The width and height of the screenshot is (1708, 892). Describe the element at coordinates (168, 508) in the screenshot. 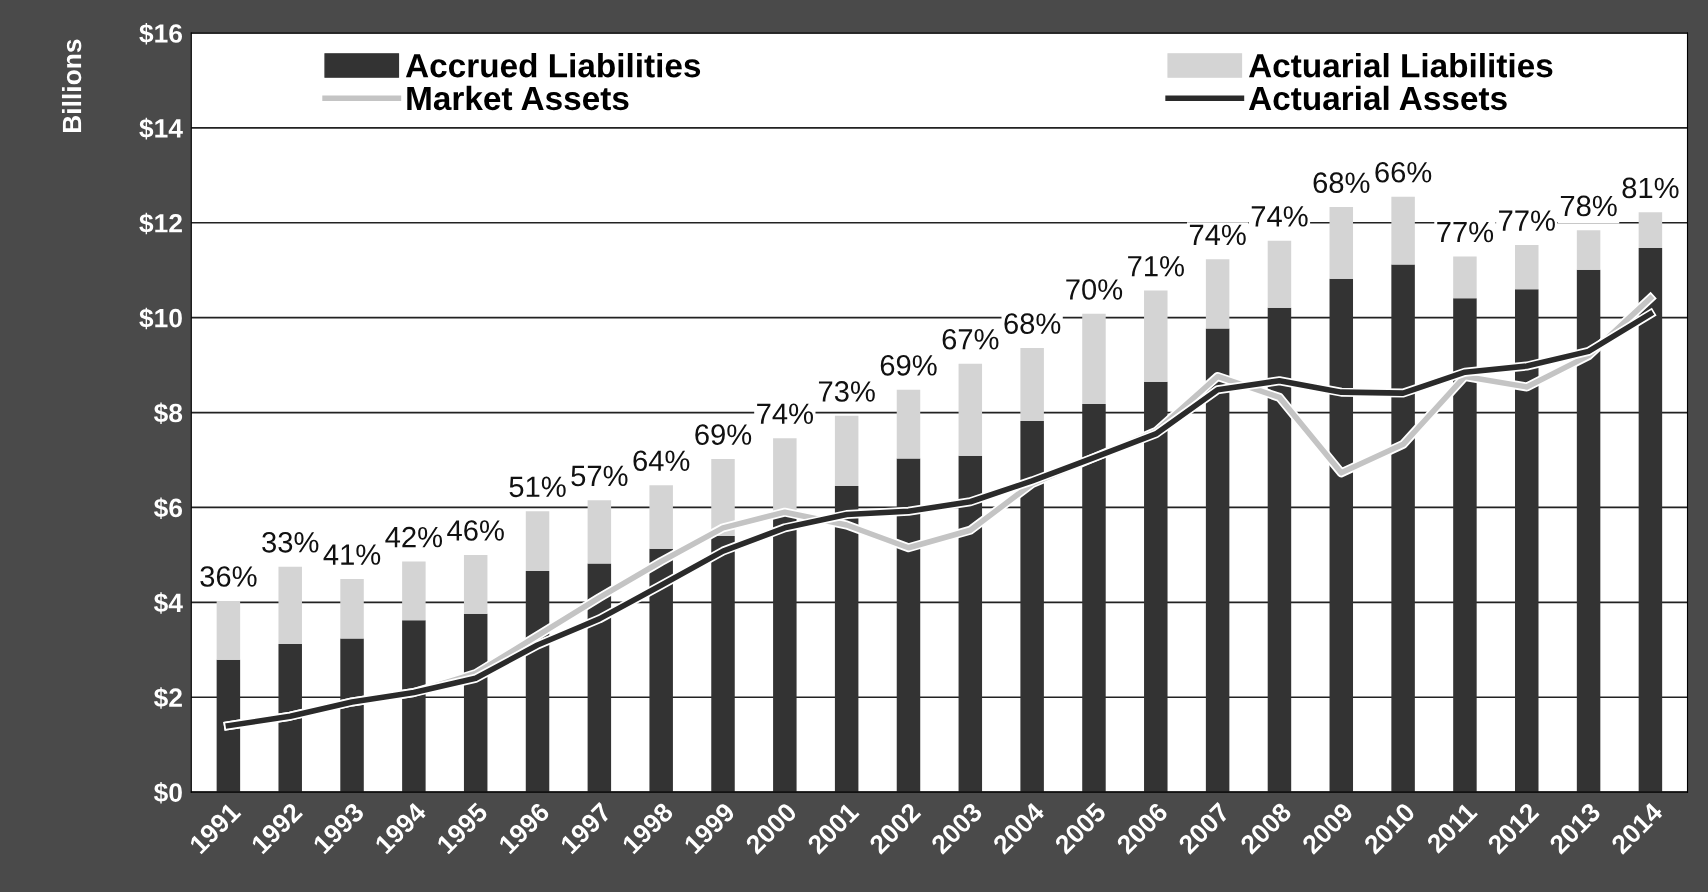

I see `y-tick-label: $6` at that location.